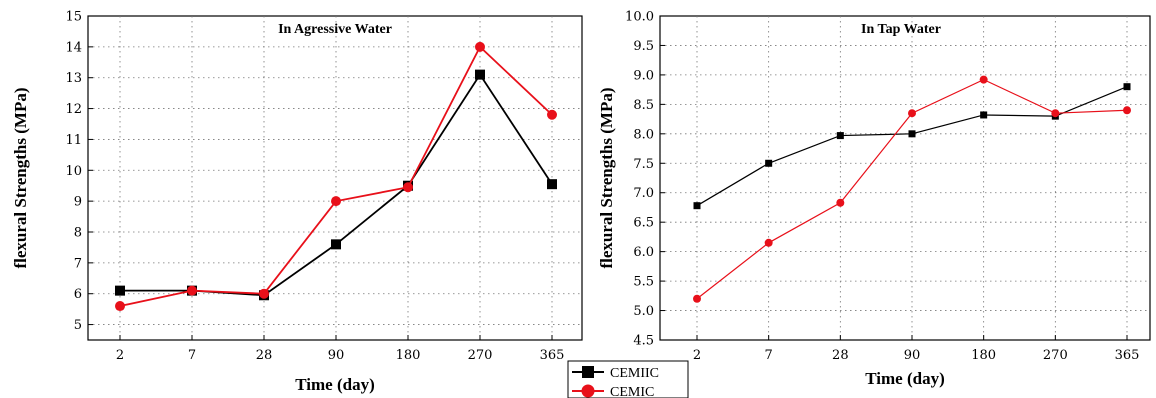 The image size is (1156, 398). Describe the element at coordinates (643, 282) in the screenshot. I see `y-tick-label: 5.5` at that location.